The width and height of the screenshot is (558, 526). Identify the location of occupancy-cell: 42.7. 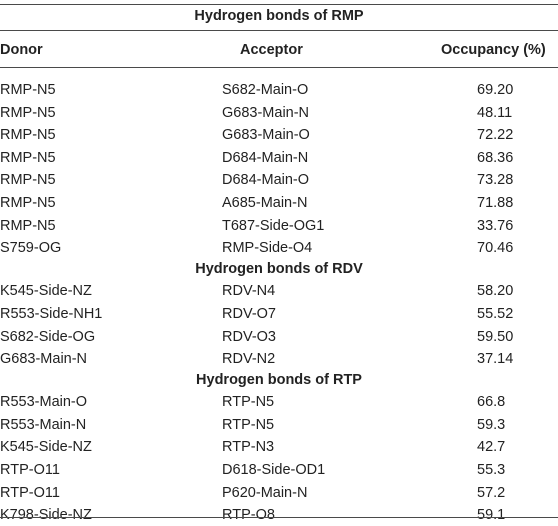
(491, 447).